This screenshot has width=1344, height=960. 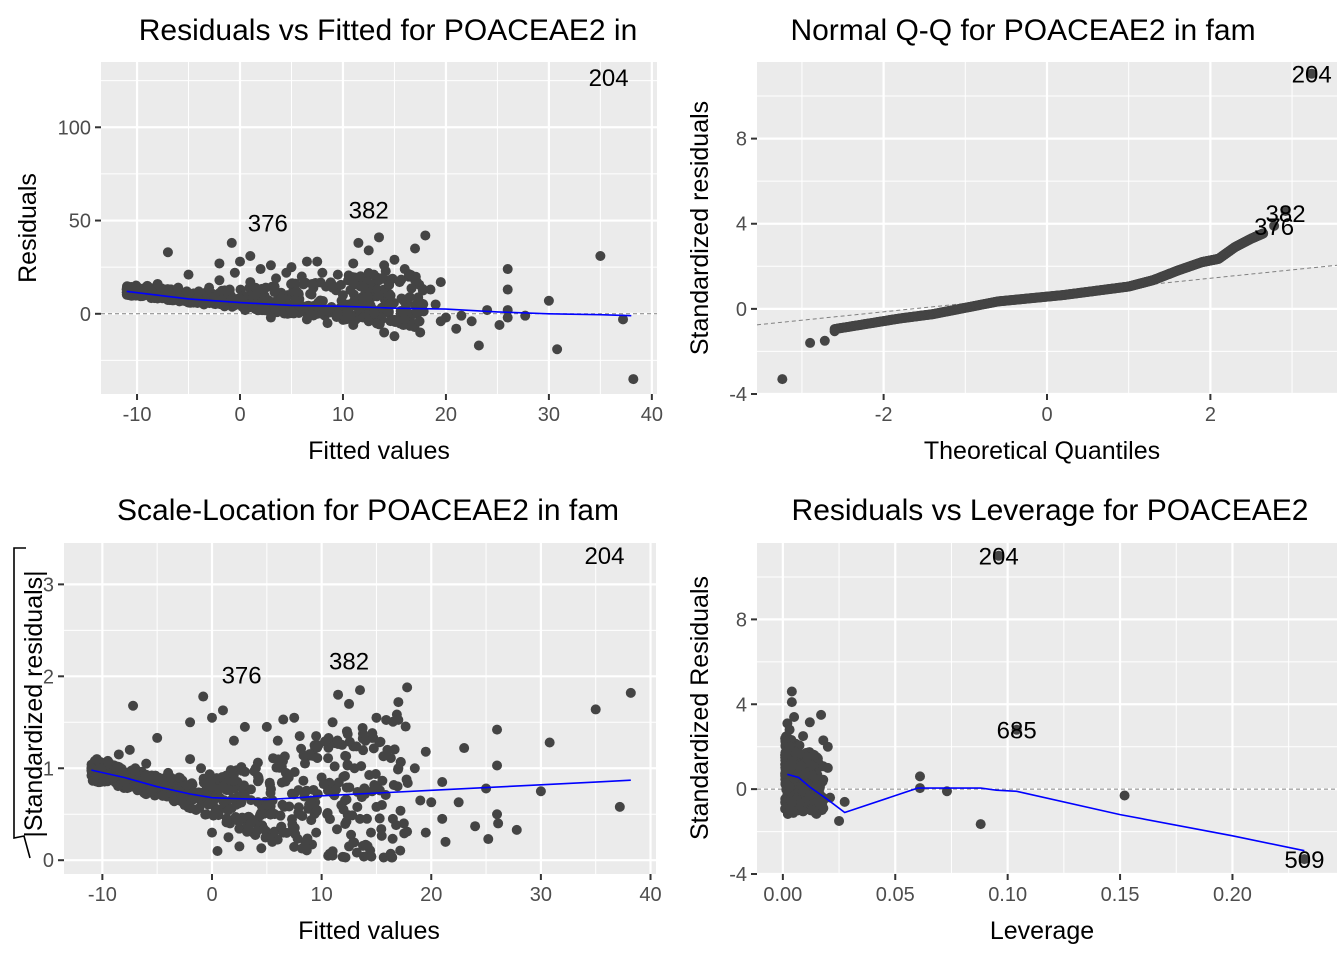 I want to click on point-label: 509, so click(x=1304, y=860).